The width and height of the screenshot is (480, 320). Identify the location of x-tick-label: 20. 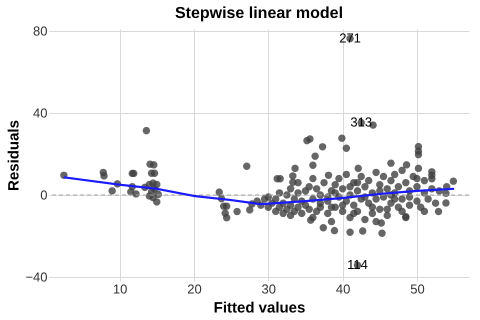
(194, 289).